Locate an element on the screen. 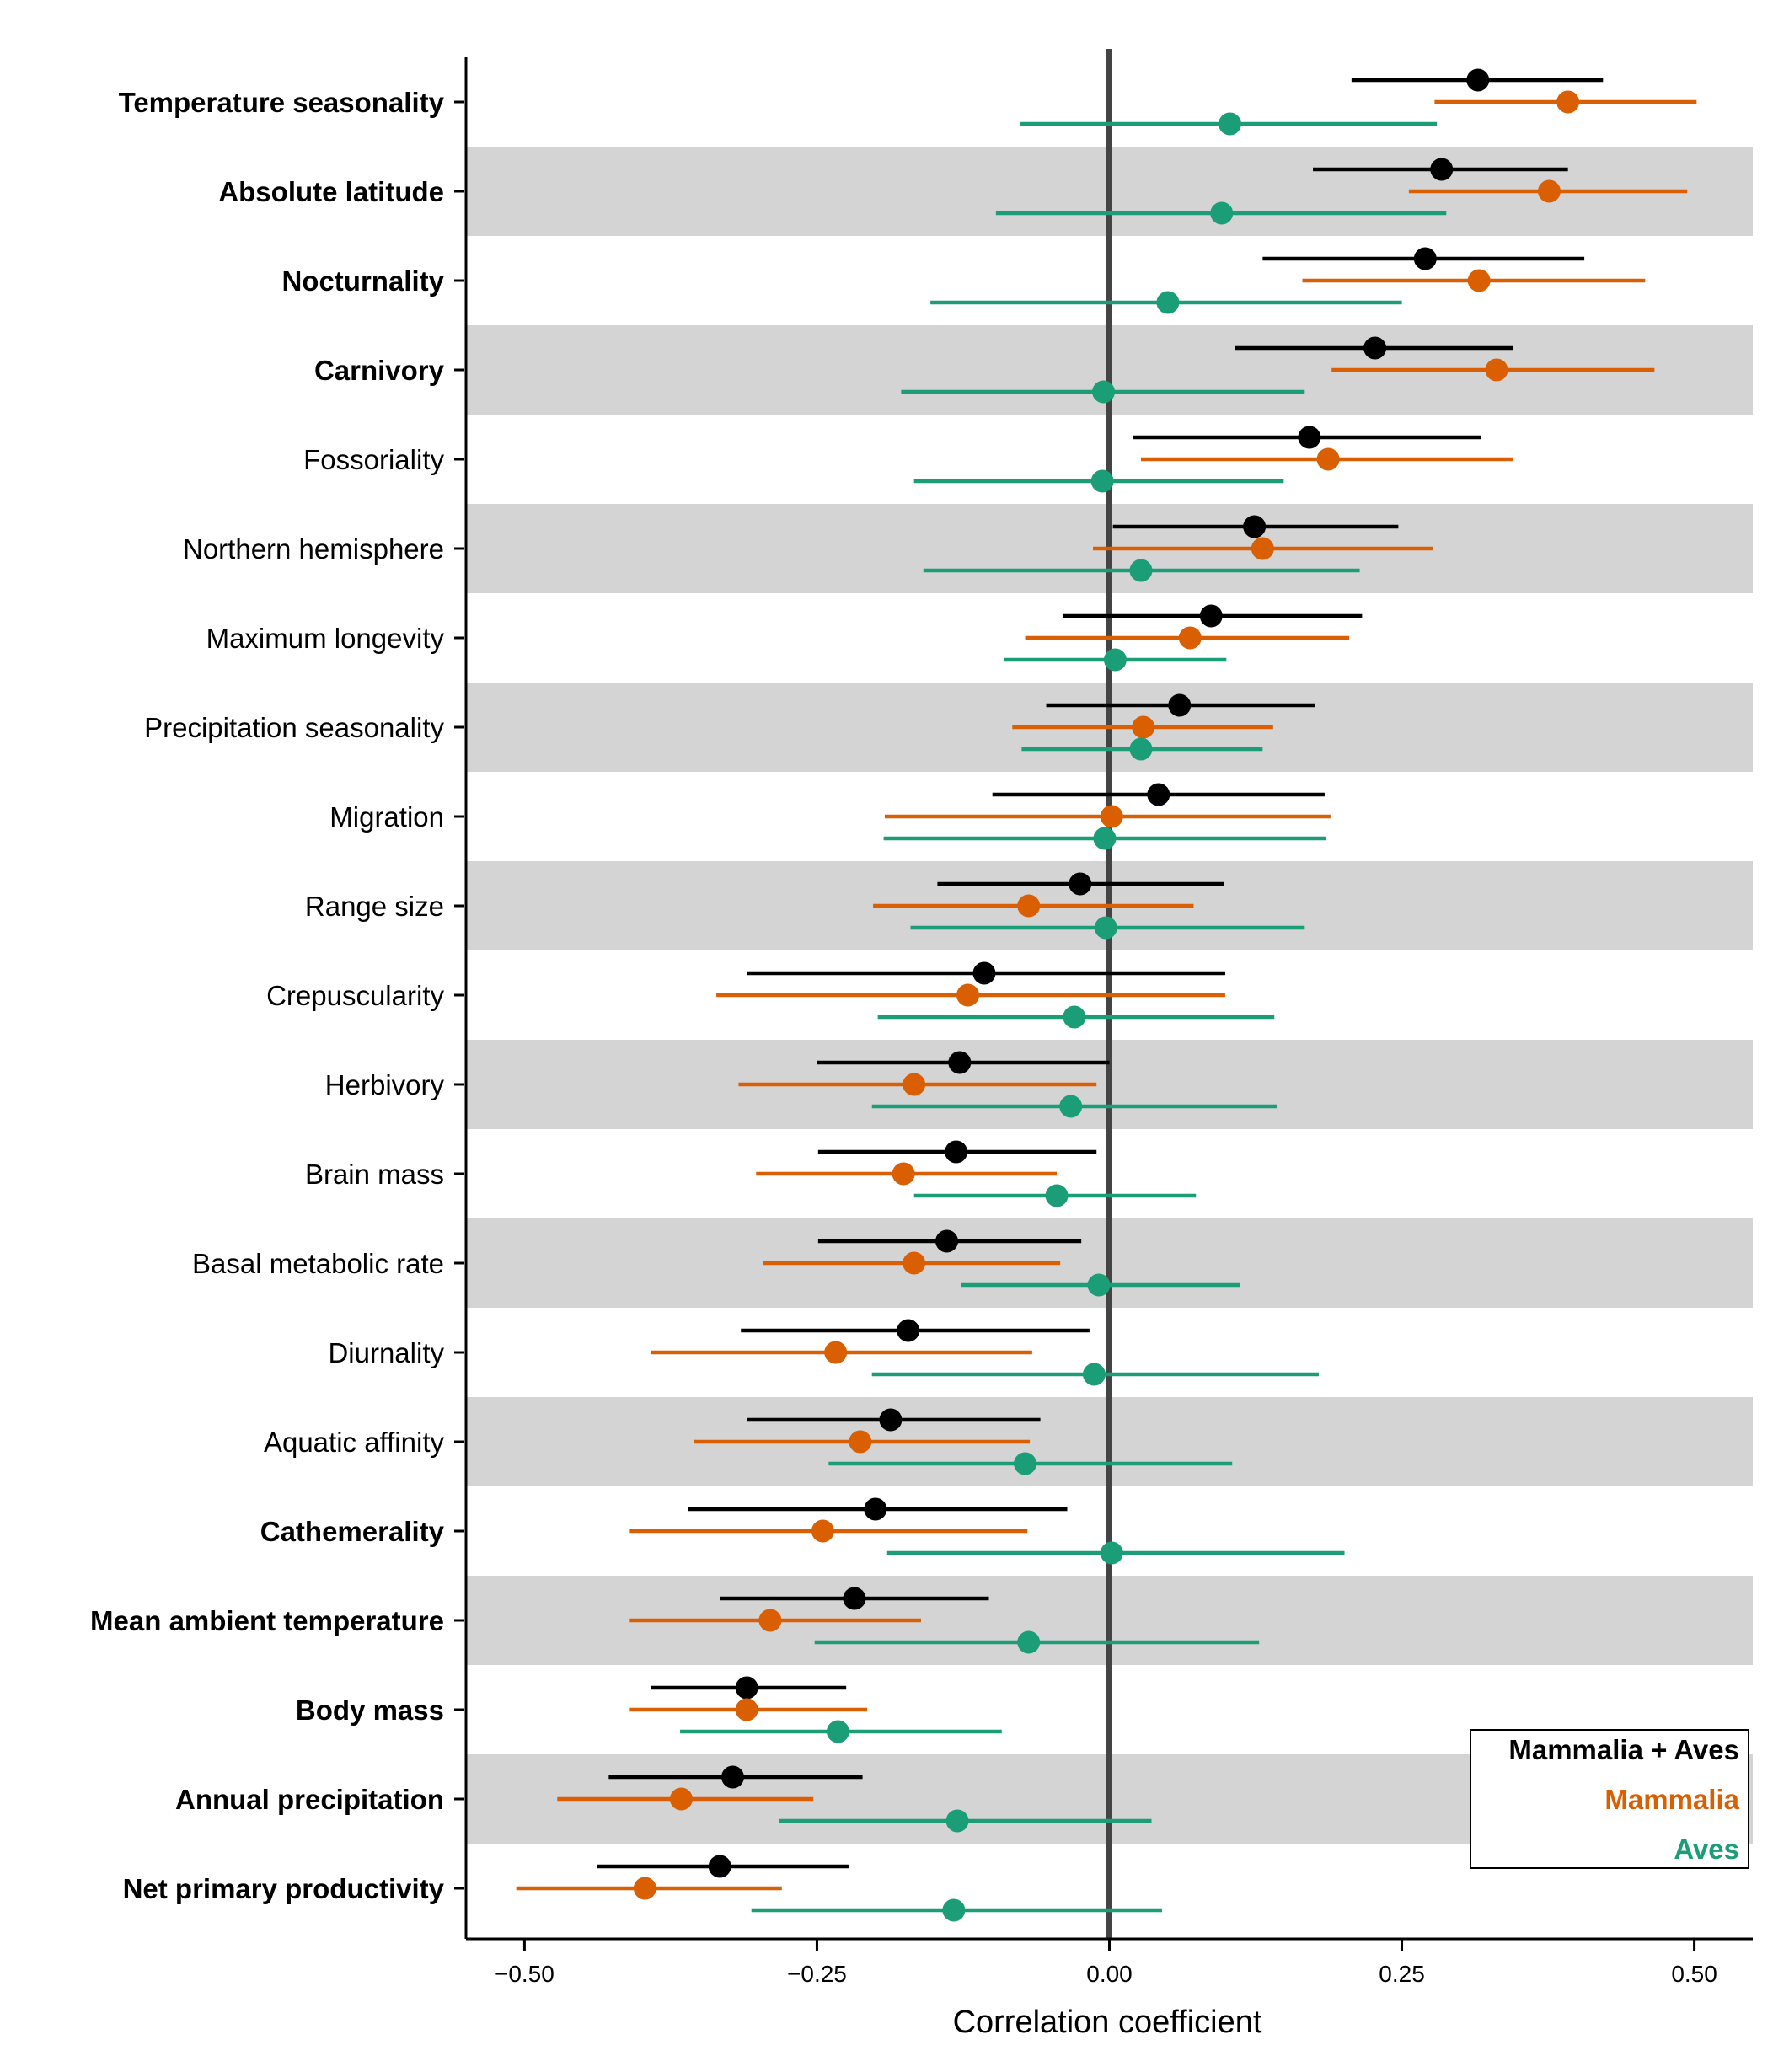  y-tick-label: Mean ambient temperature is located at coordinates (267, 1621).